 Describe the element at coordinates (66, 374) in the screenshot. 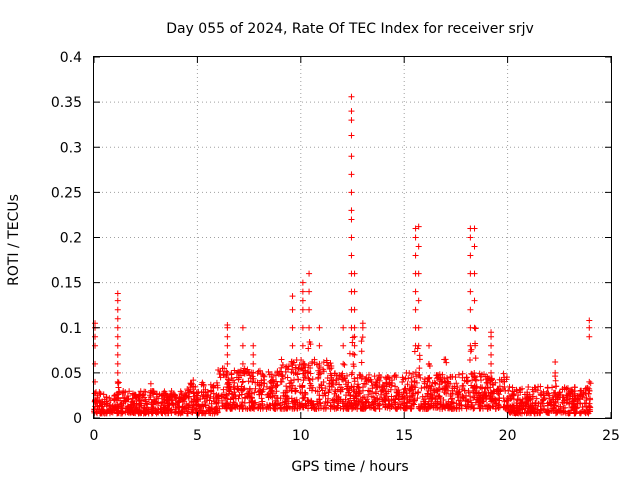

I see `y-tick-label: 0.05` at that location.